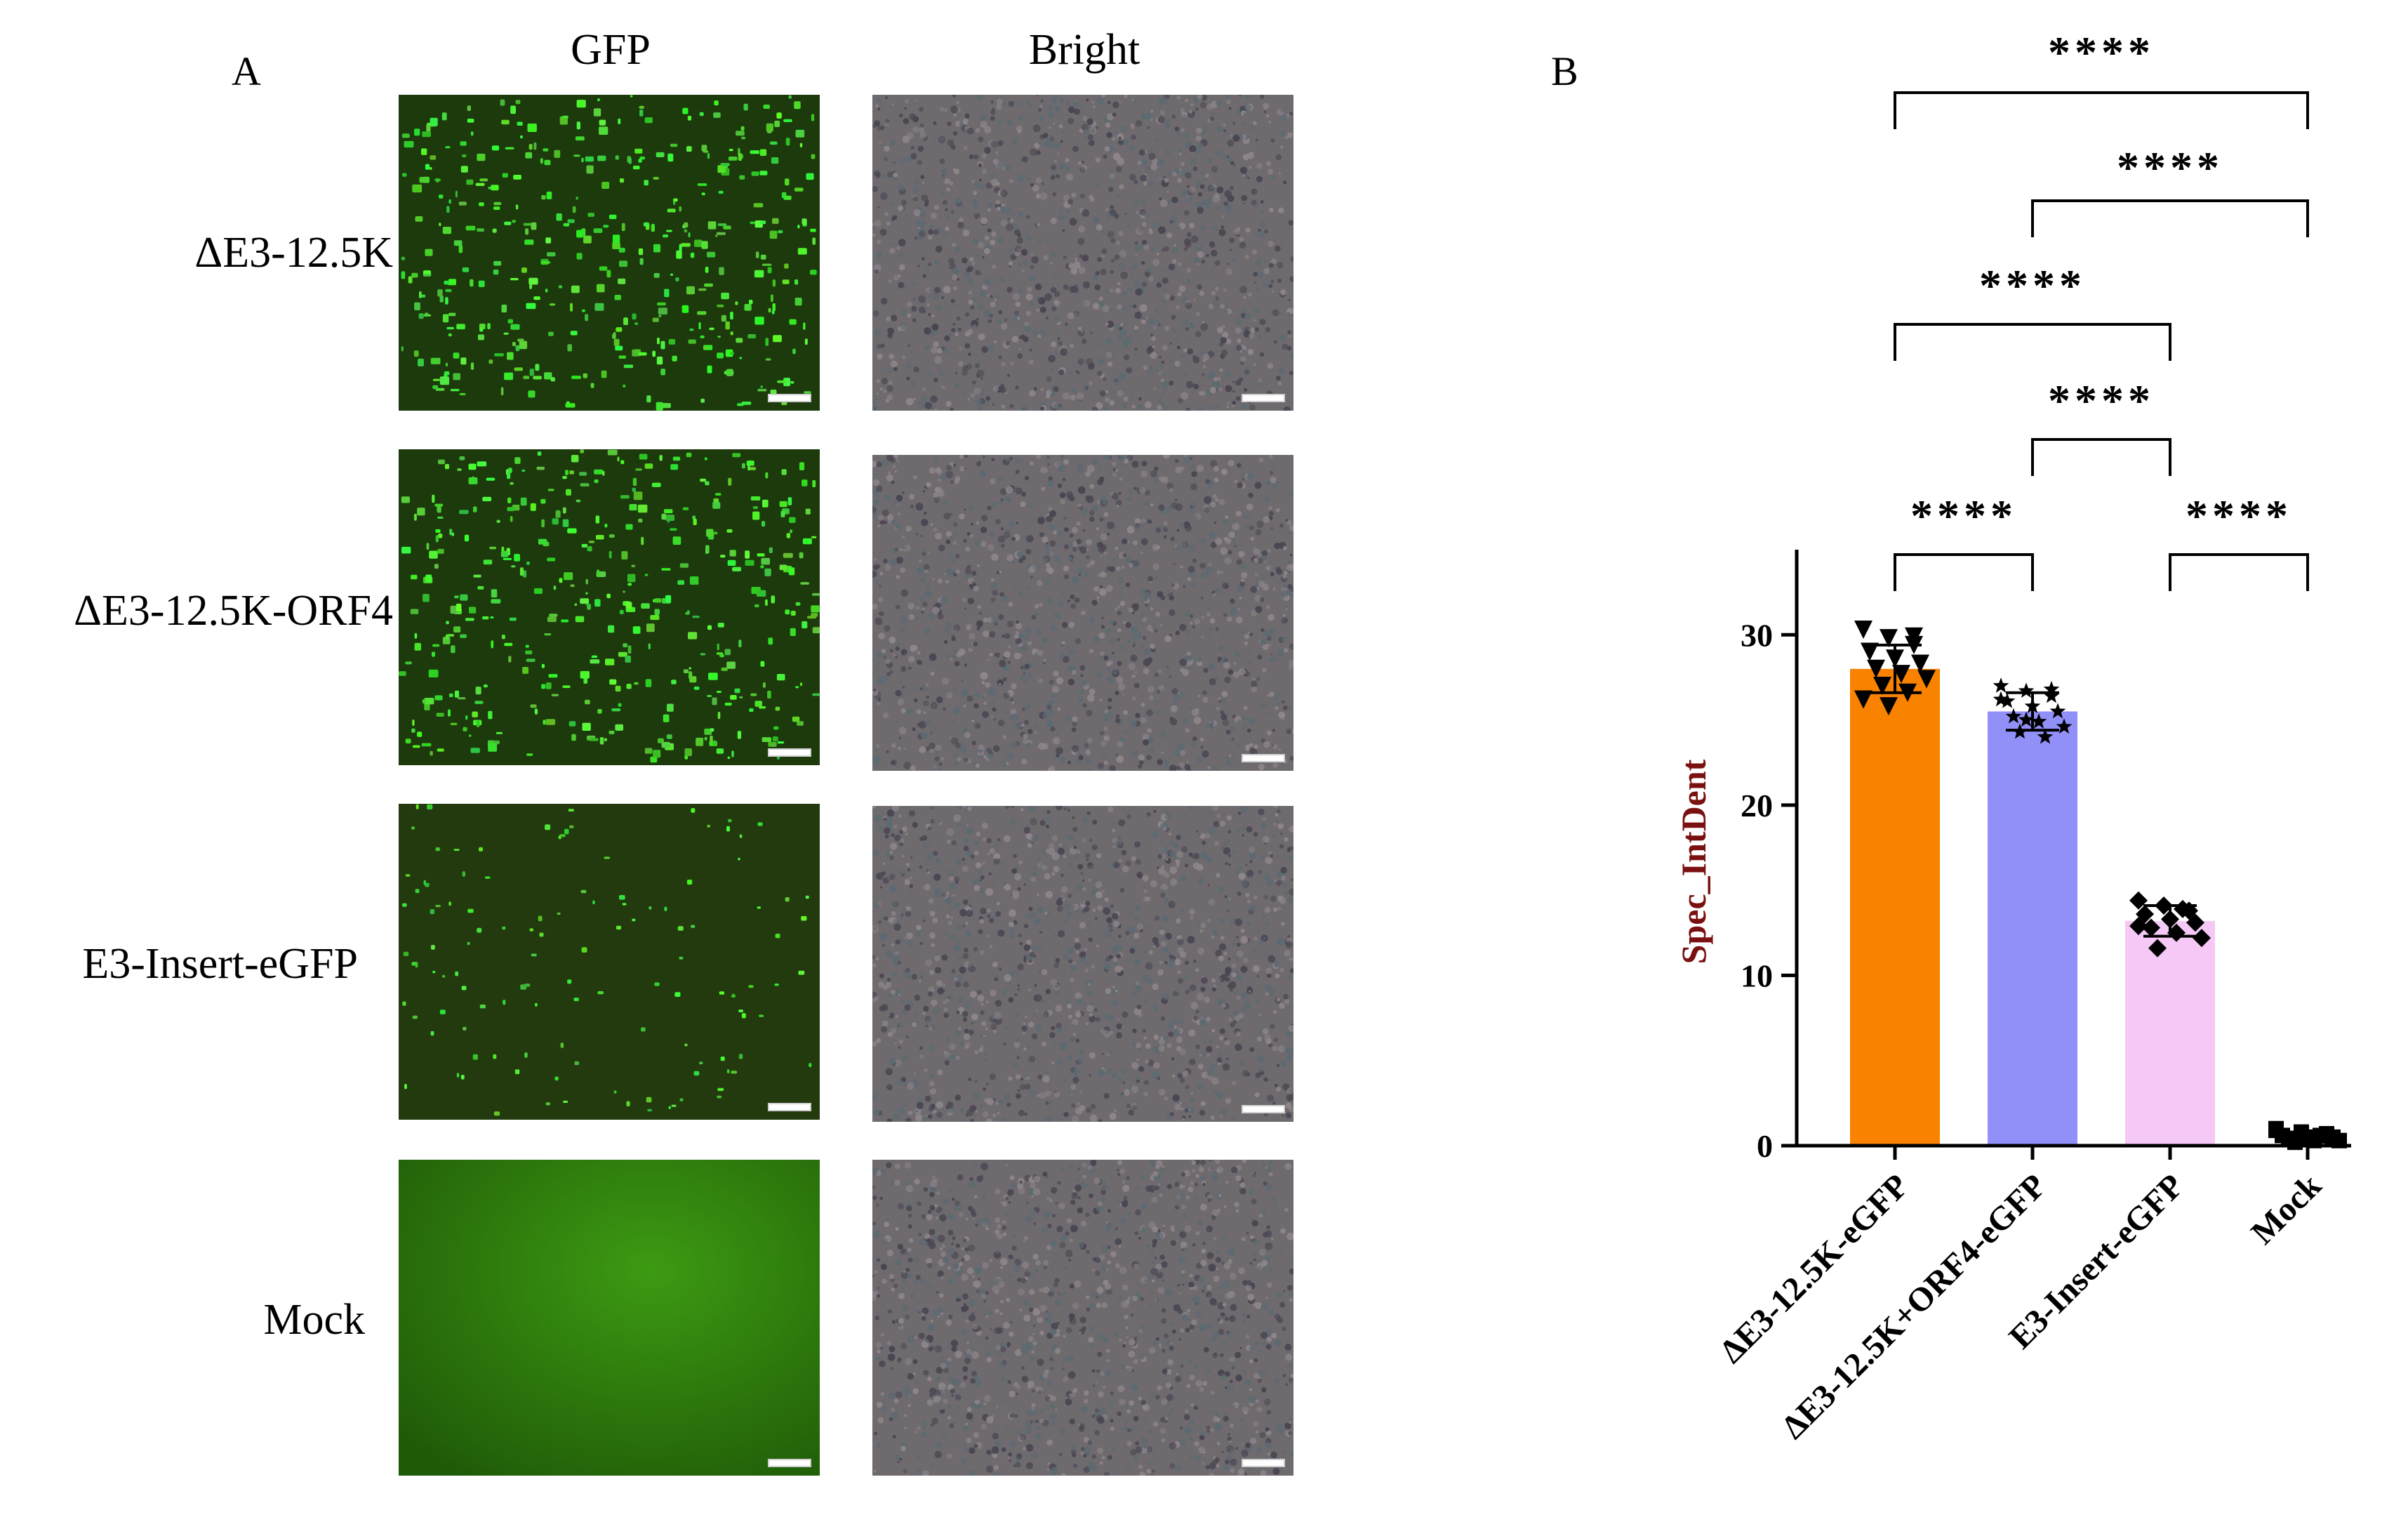  Describe the element at coordinates (1914, 1306) in the screenshot. I see `x-tick-label: ΔE3-12.5K+ORF4-eGFP` at that location.